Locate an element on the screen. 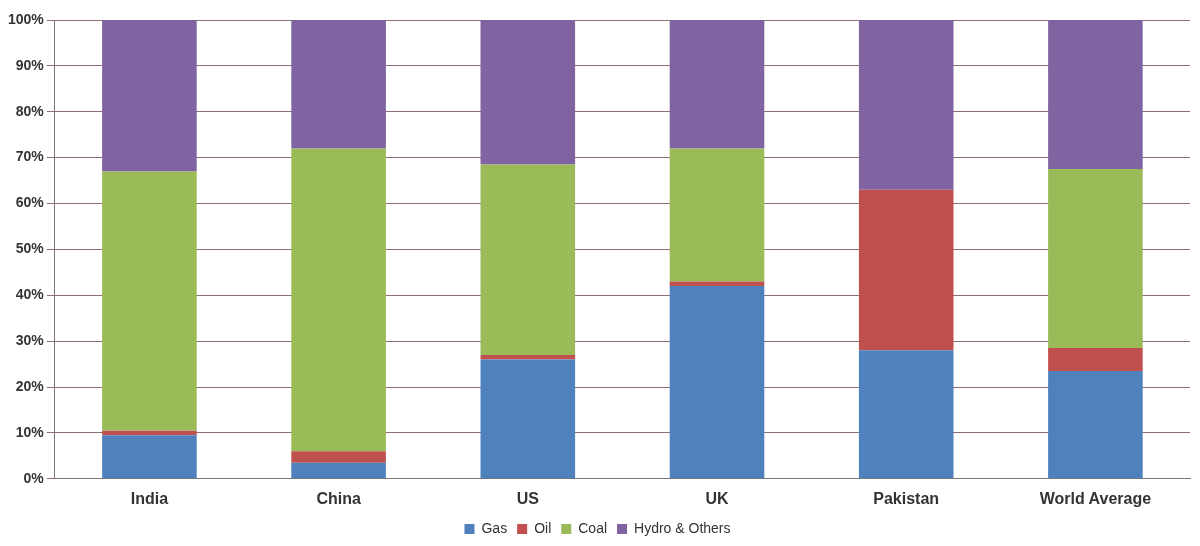 The image size is (1200, 546). y-tick-label: 50% is located at coordinates (30, 248).